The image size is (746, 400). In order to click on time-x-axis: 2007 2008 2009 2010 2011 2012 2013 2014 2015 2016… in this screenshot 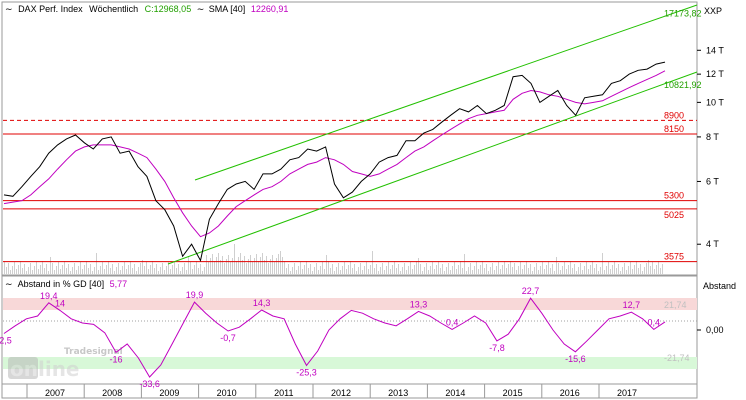, I will do `click(331, 391)`.